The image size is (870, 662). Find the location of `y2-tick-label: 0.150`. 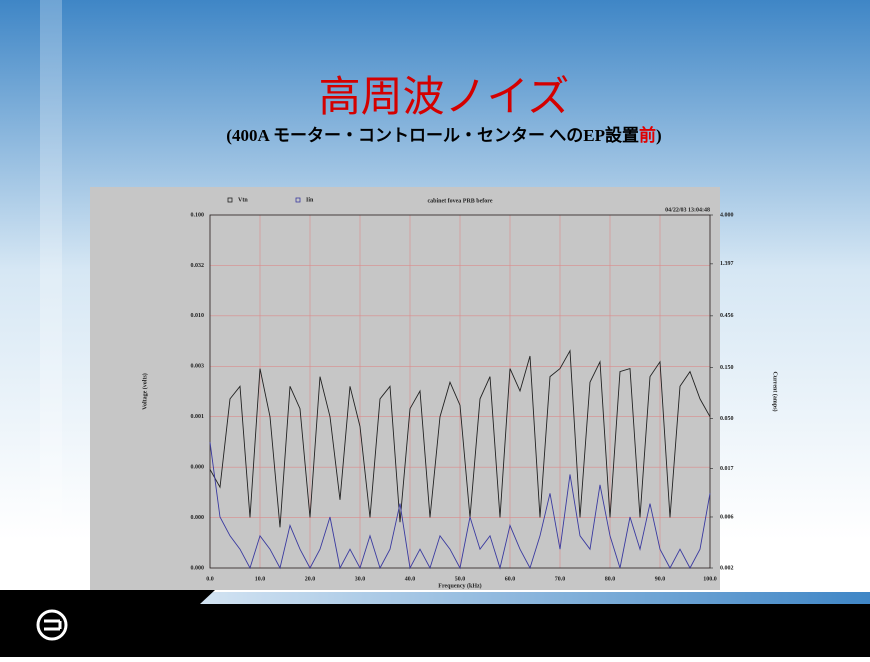

y2-tick-label: 0.150 is located at coordinates (727, 368).